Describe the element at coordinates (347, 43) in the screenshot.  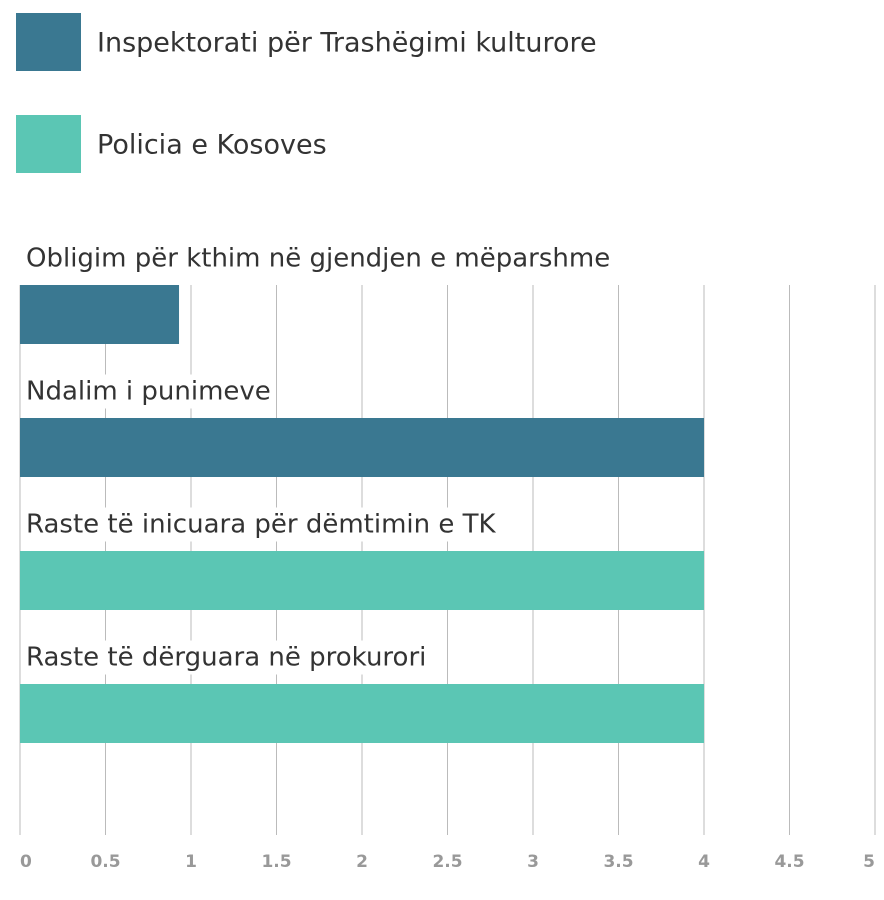
I see `legend-label: Inspektorati për Trashëgimi kulturore` at that location.